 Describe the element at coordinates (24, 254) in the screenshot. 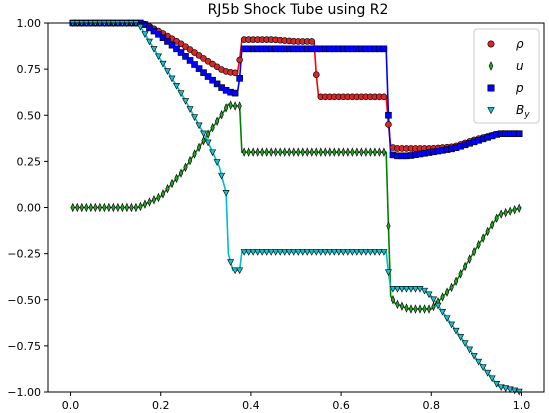

I see `y-tick-label: −0.25` at that location.